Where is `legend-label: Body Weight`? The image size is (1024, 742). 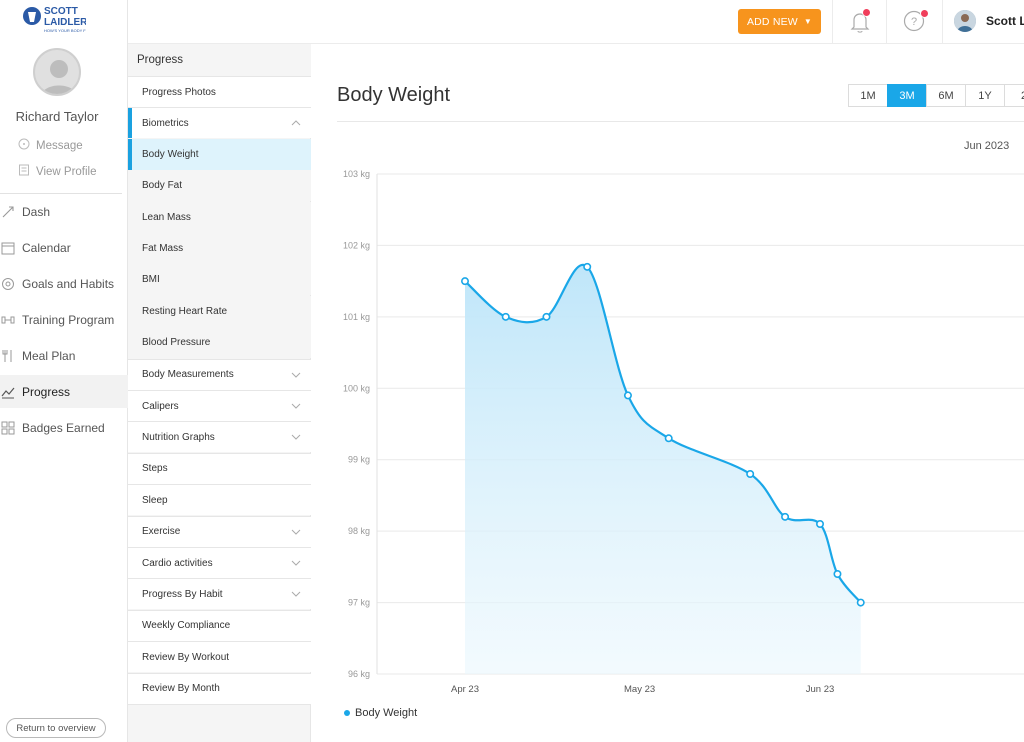 legend-label: Body Weight is located at coordinates (386, 713).